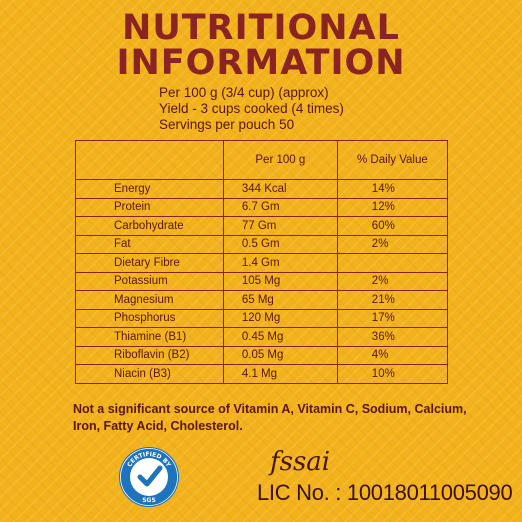 The image size is (522, 522). What do you see at coordinates (227, 124) in the screenshot?
I see `servings-per-pouch: Servings per pouch 50` at bounding box center [227, 124].